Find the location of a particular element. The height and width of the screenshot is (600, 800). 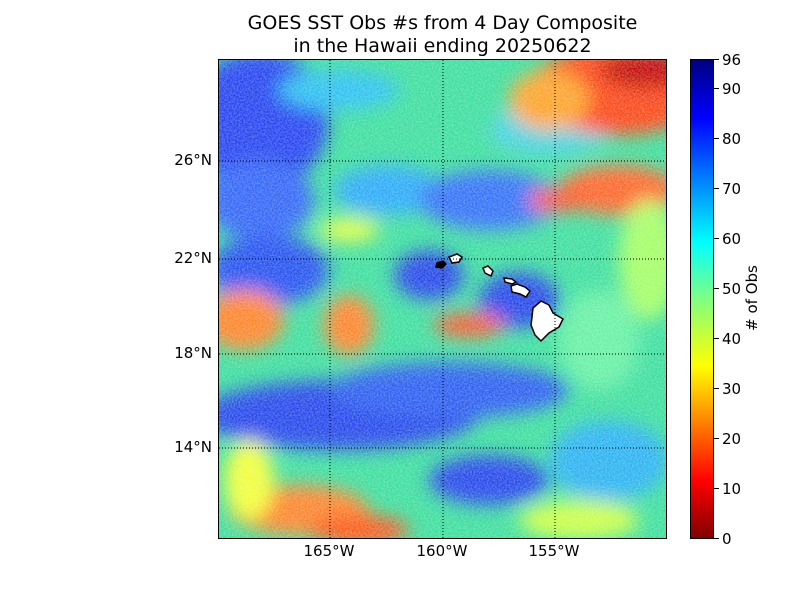

lon-label-155w: 155°W is located at coordinates (554, 551).